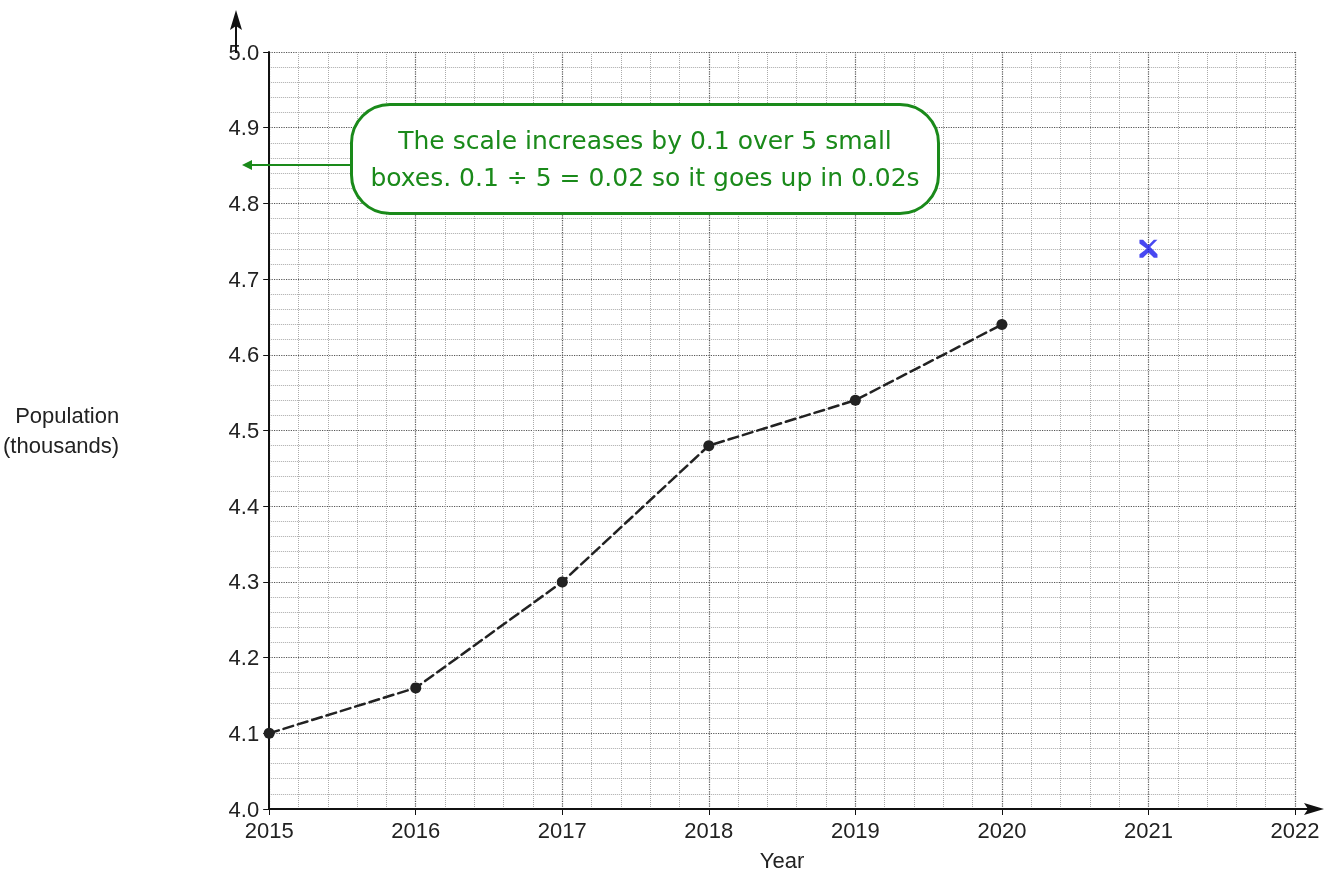 The image size is (1325, 886). Describe the element at coordinates (244, 128) in the screenshot. I see `y-tick-label: 4.9` at that location.